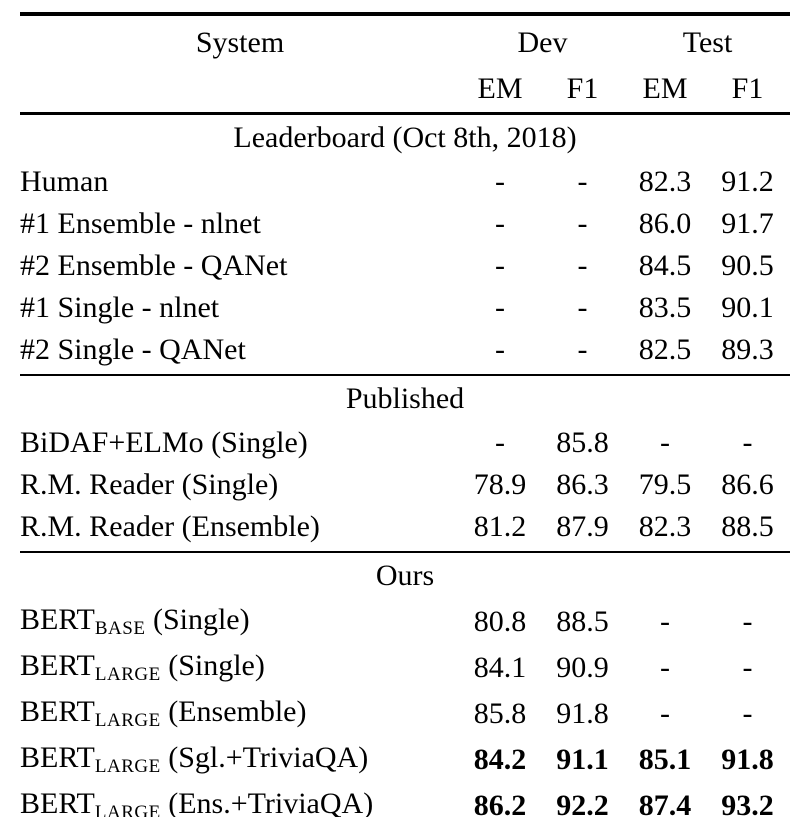  I want to click on table-row: #1 Single - nlnet - - 83.5 90.1, so click(405, 308).